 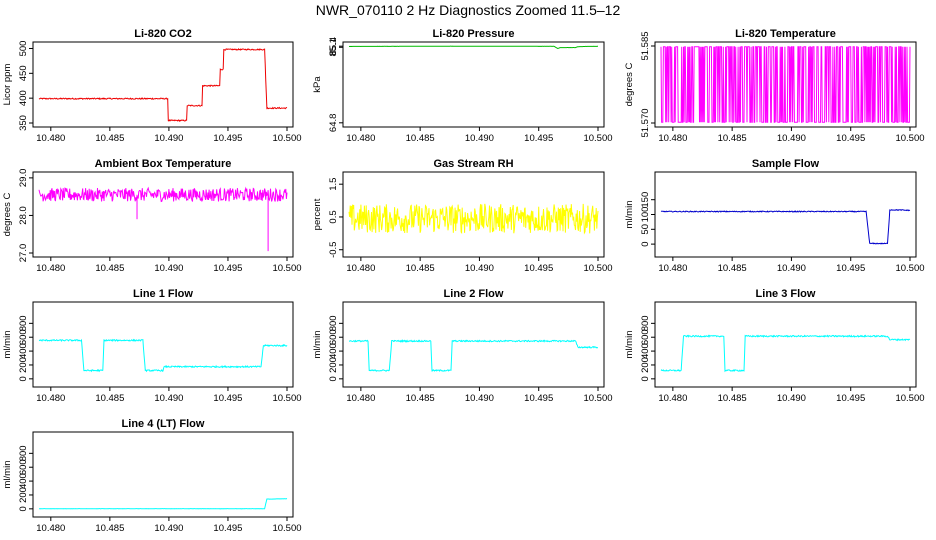 I want to click on panel-title: Line 4 (LT) Flow, so click(x=163, y=424).